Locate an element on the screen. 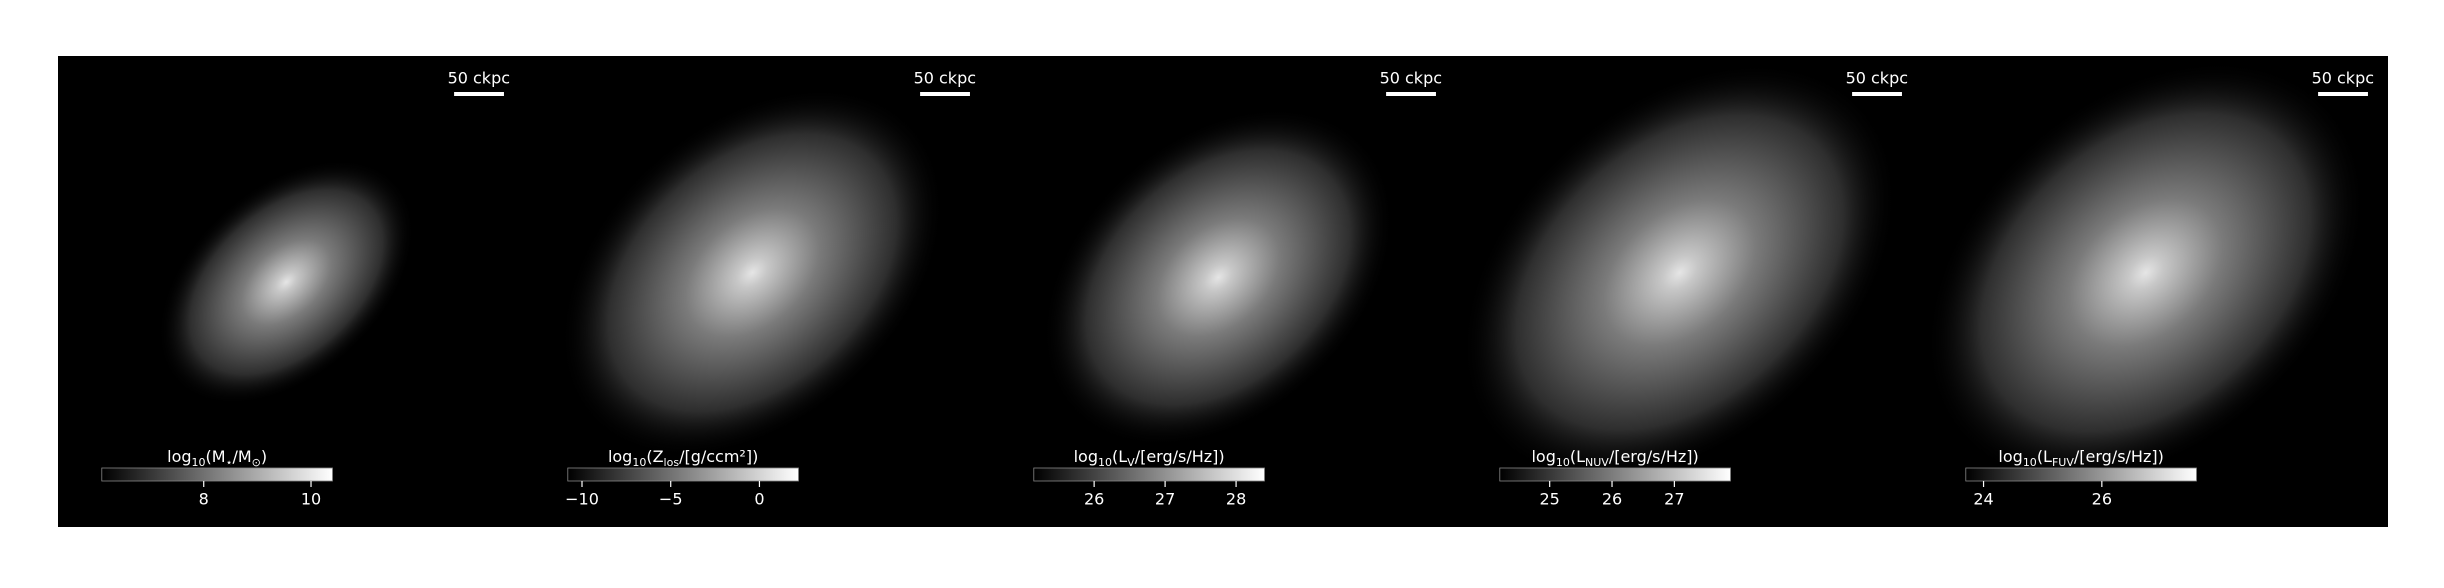 The image size is (2444, 588). label-part: NUV is located at coordinates (1597, 462).